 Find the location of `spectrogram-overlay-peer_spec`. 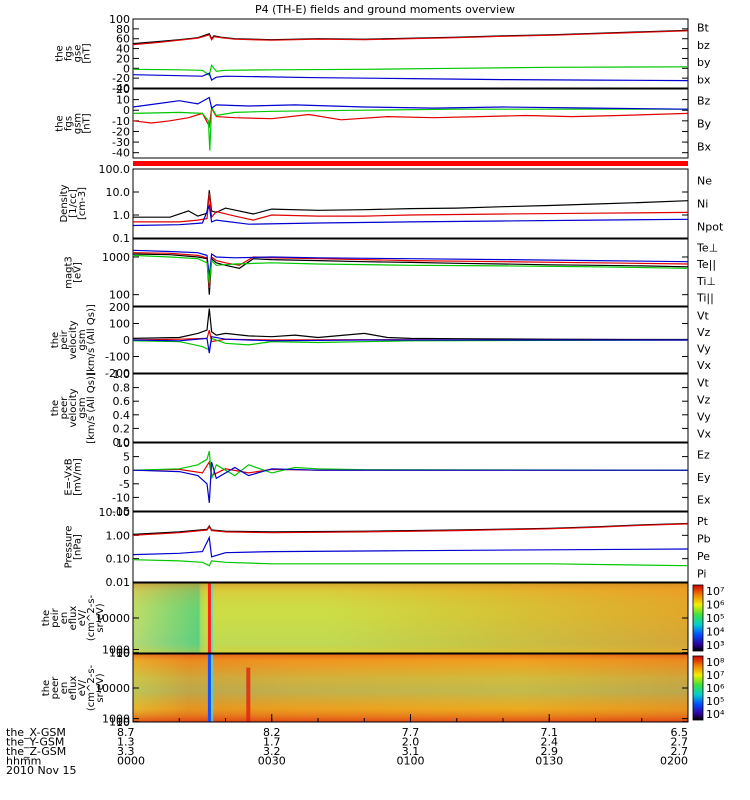

spectrogram-overlay-peer_spec is located at coordinates (410, 688).